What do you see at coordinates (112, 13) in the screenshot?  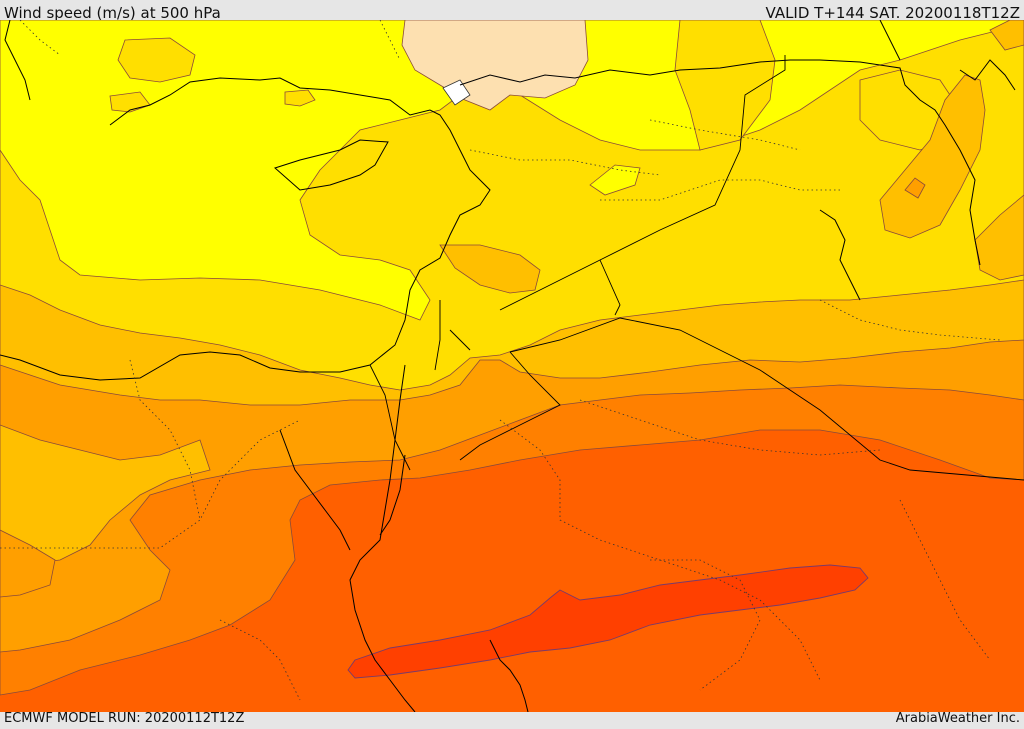 I see `map-title: Wind speed (m/s) at 500 hPa` at bounding box center [112, 13].